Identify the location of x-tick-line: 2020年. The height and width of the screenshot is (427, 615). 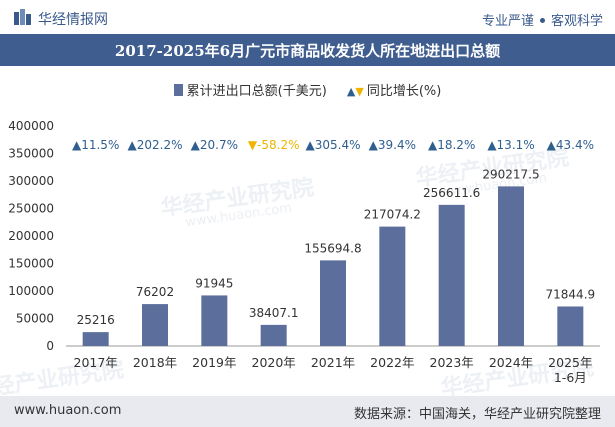
(274, 362).